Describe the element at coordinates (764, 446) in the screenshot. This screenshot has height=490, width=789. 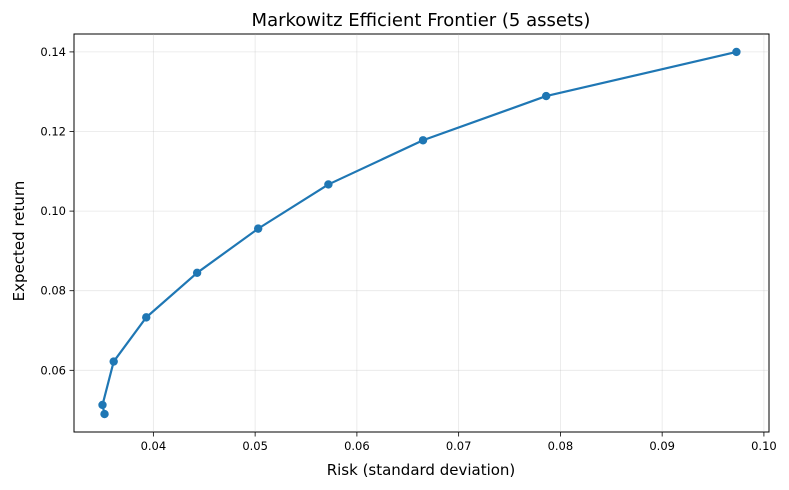
I see `x-tick-label: 0.10` at that location.